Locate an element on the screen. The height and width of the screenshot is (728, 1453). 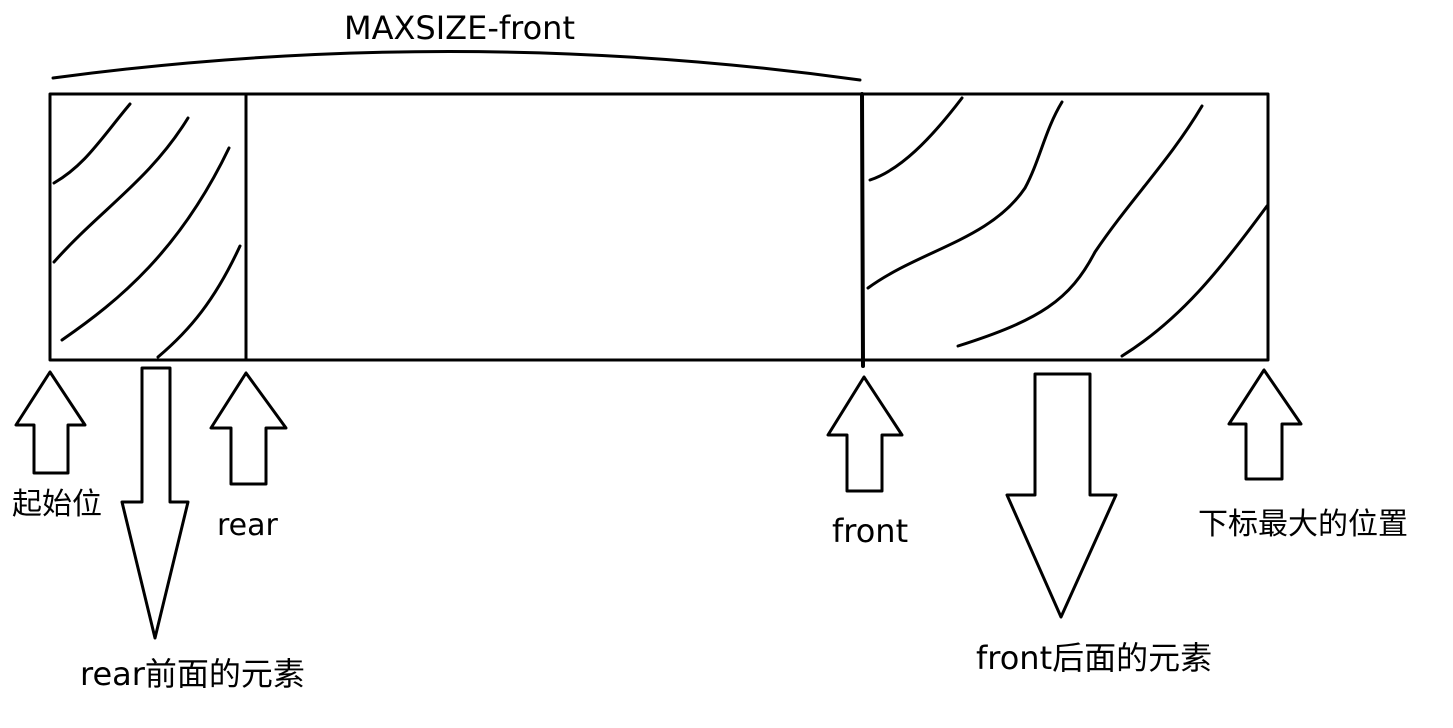
elements-before-rear-label: rear前面的元素 is located at coordinates (192, 674).